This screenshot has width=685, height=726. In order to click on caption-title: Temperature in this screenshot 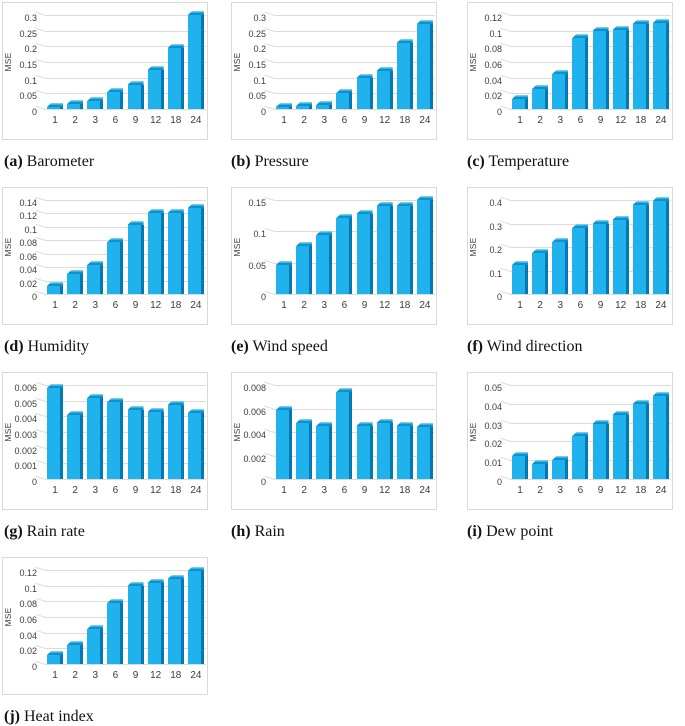, I will do `click(527, 161)`.